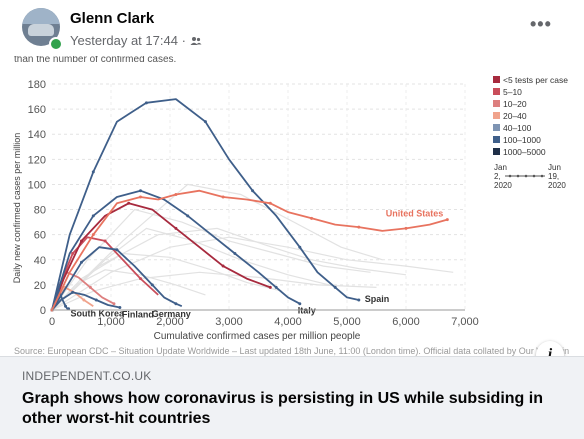 This screenshot has height=439, width=584. What do you see at coordinates (415, 214) in the screenshot?
I see `series-label: United States` at bounding box center [415, 214].